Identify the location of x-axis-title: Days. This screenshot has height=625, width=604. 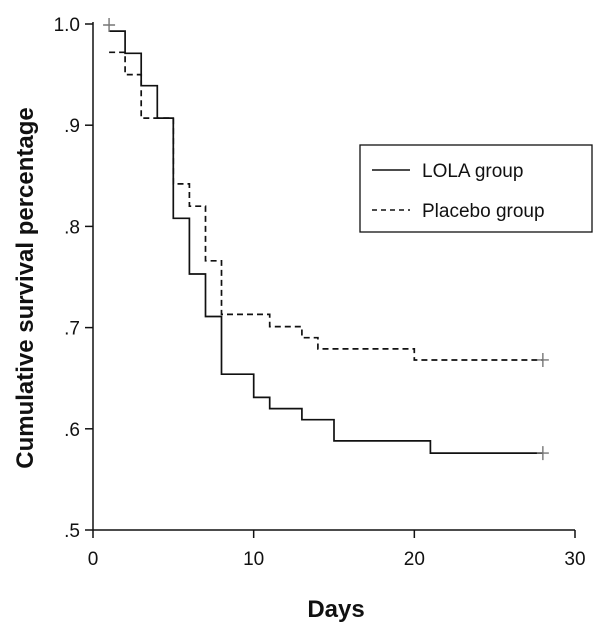
(335, 609).